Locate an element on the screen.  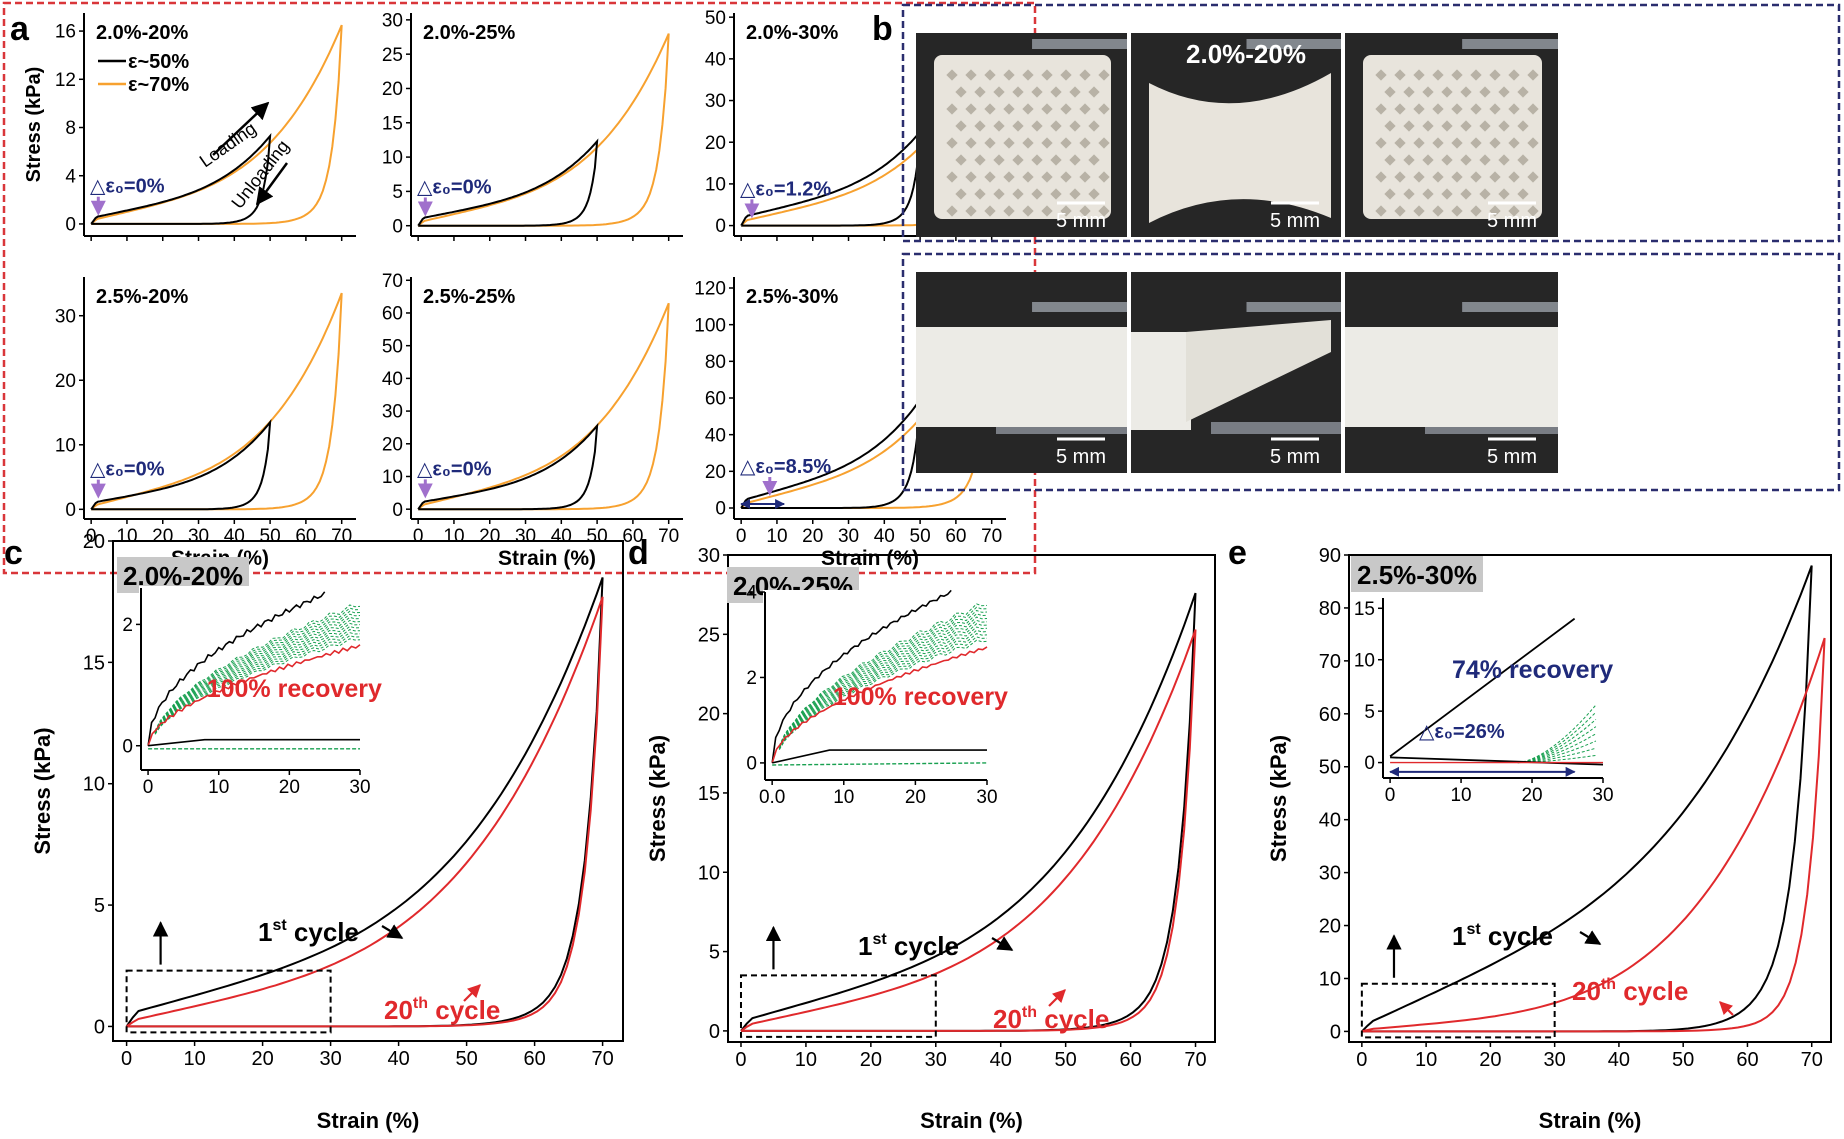
scale-bar-label: 5 mm is located at coordinates (1295, 457).